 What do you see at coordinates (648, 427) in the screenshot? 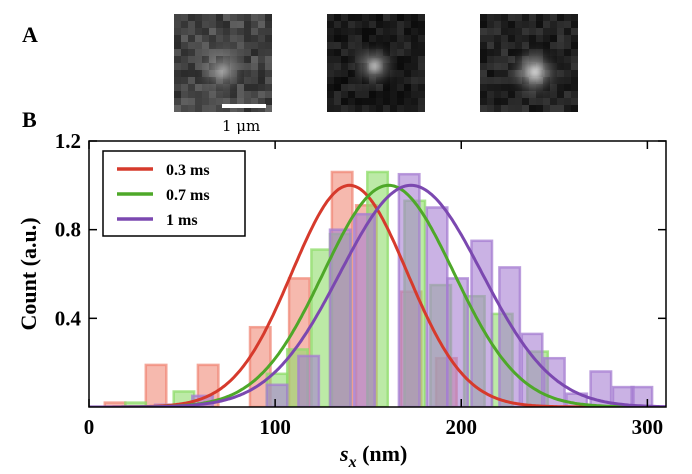
I see `x-tick-label-3: 300` at bounding box center [648, 427].